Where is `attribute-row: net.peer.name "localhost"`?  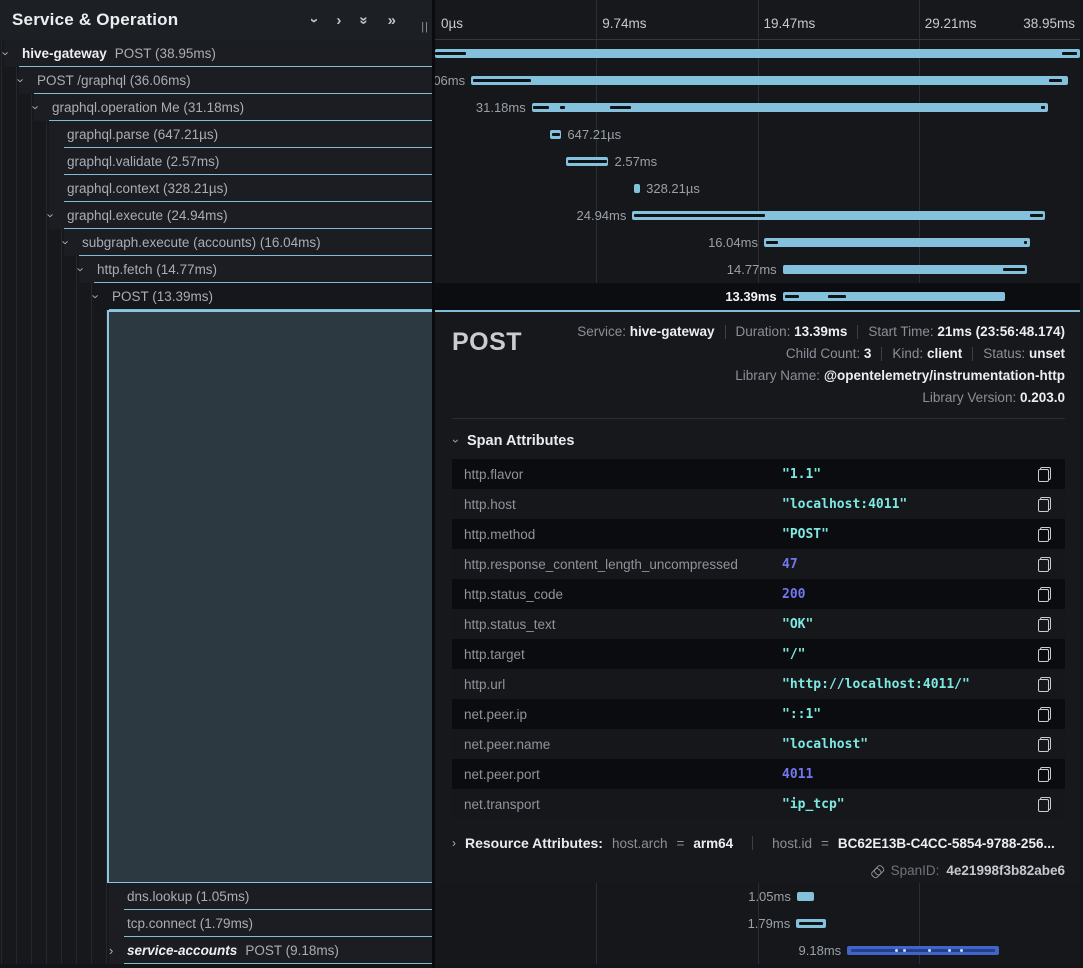 attribute-row: net.peer.name "localhost" is located at coordinates (758, 744).